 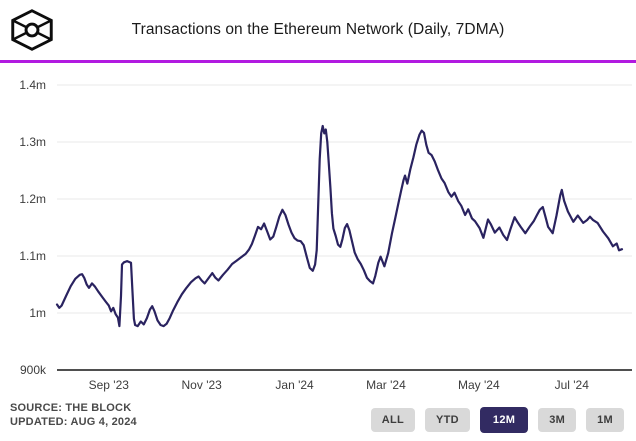 I want to click on y-axis-label: 1.1m, so click(x=32, y=256).